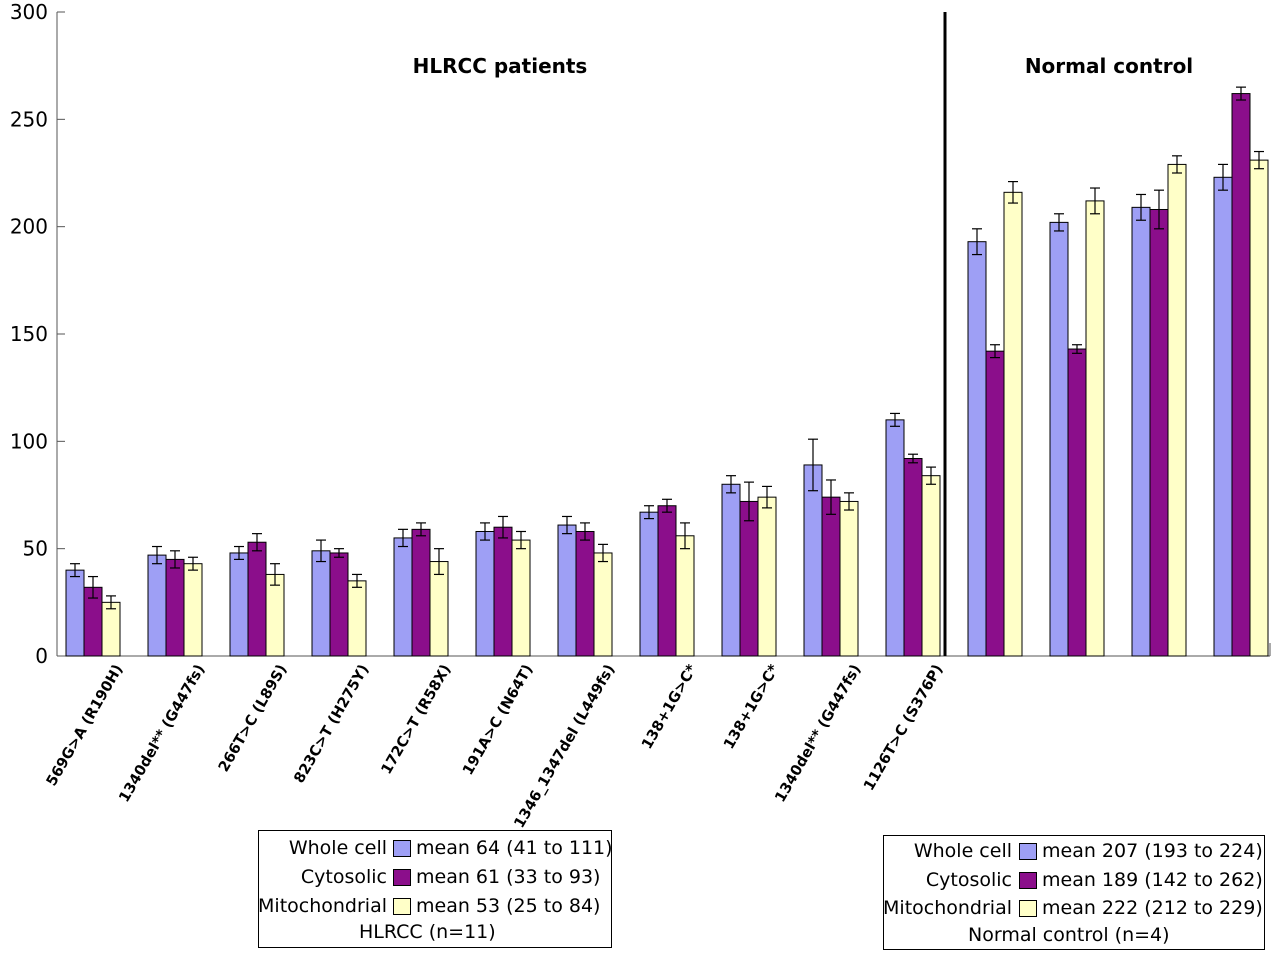 The width and height of the screenshot is (1280, 957). What do you see at coordinates (337, 848) in the screenshot?
I see `legend-hlrcc-label-whole-cell: Whole cell` at bounding box center [337, 848].